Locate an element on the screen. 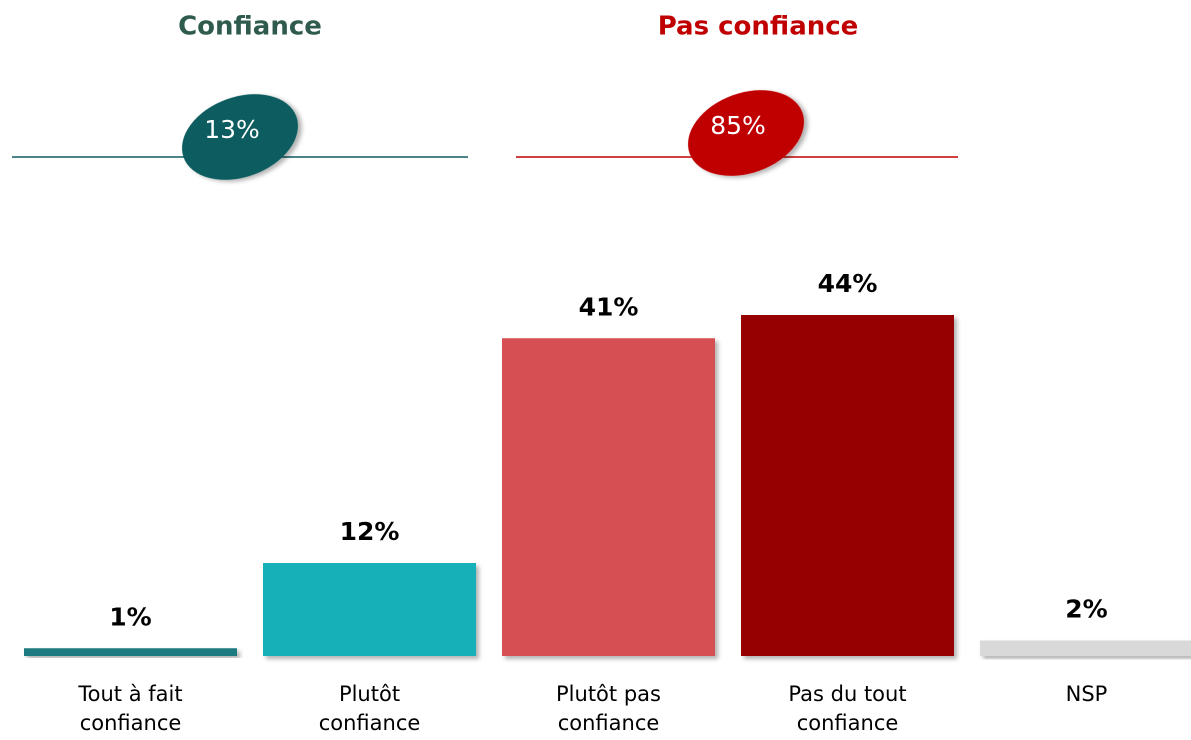 The width and height of the screenshot is (1191, 740). group-title: Pas confiance is located at coordinates (758, 27).